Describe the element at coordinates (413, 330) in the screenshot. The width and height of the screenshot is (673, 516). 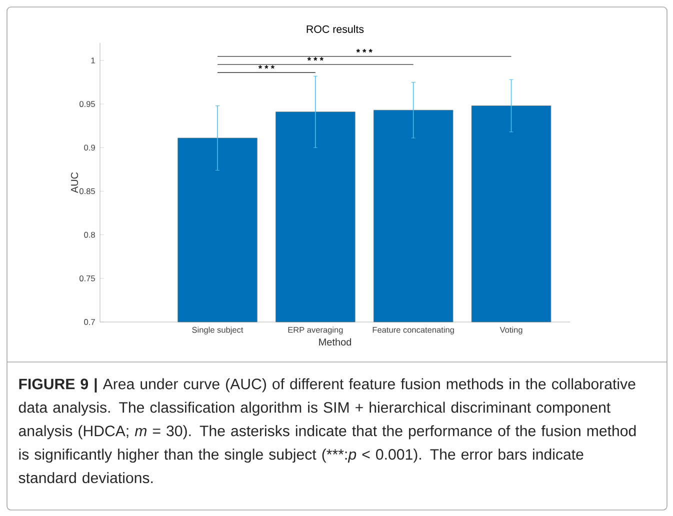
I see `x-tick-label: Feature concatenating` at that location.